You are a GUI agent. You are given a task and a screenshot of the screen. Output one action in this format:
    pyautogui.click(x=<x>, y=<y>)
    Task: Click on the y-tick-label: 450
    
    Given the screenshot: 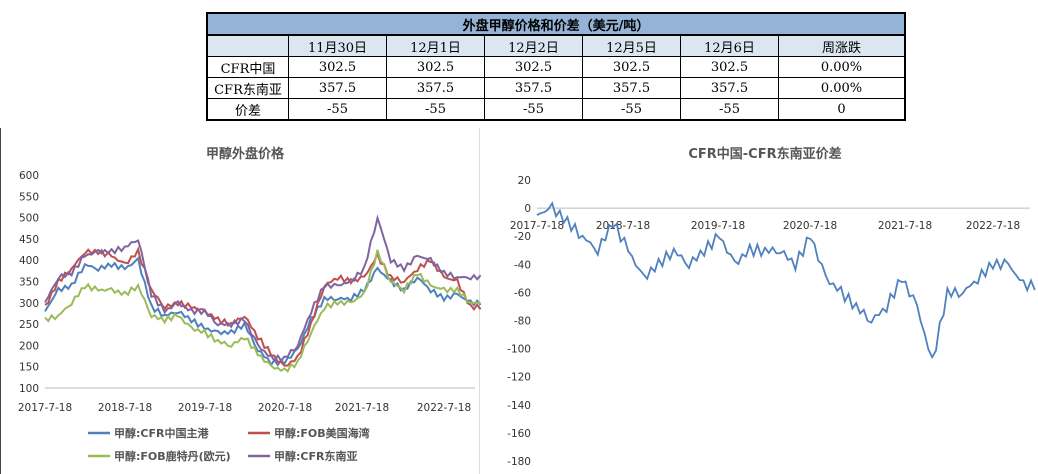 What is the action you would take?
    pyautogui.click(x=29, y=240)
    